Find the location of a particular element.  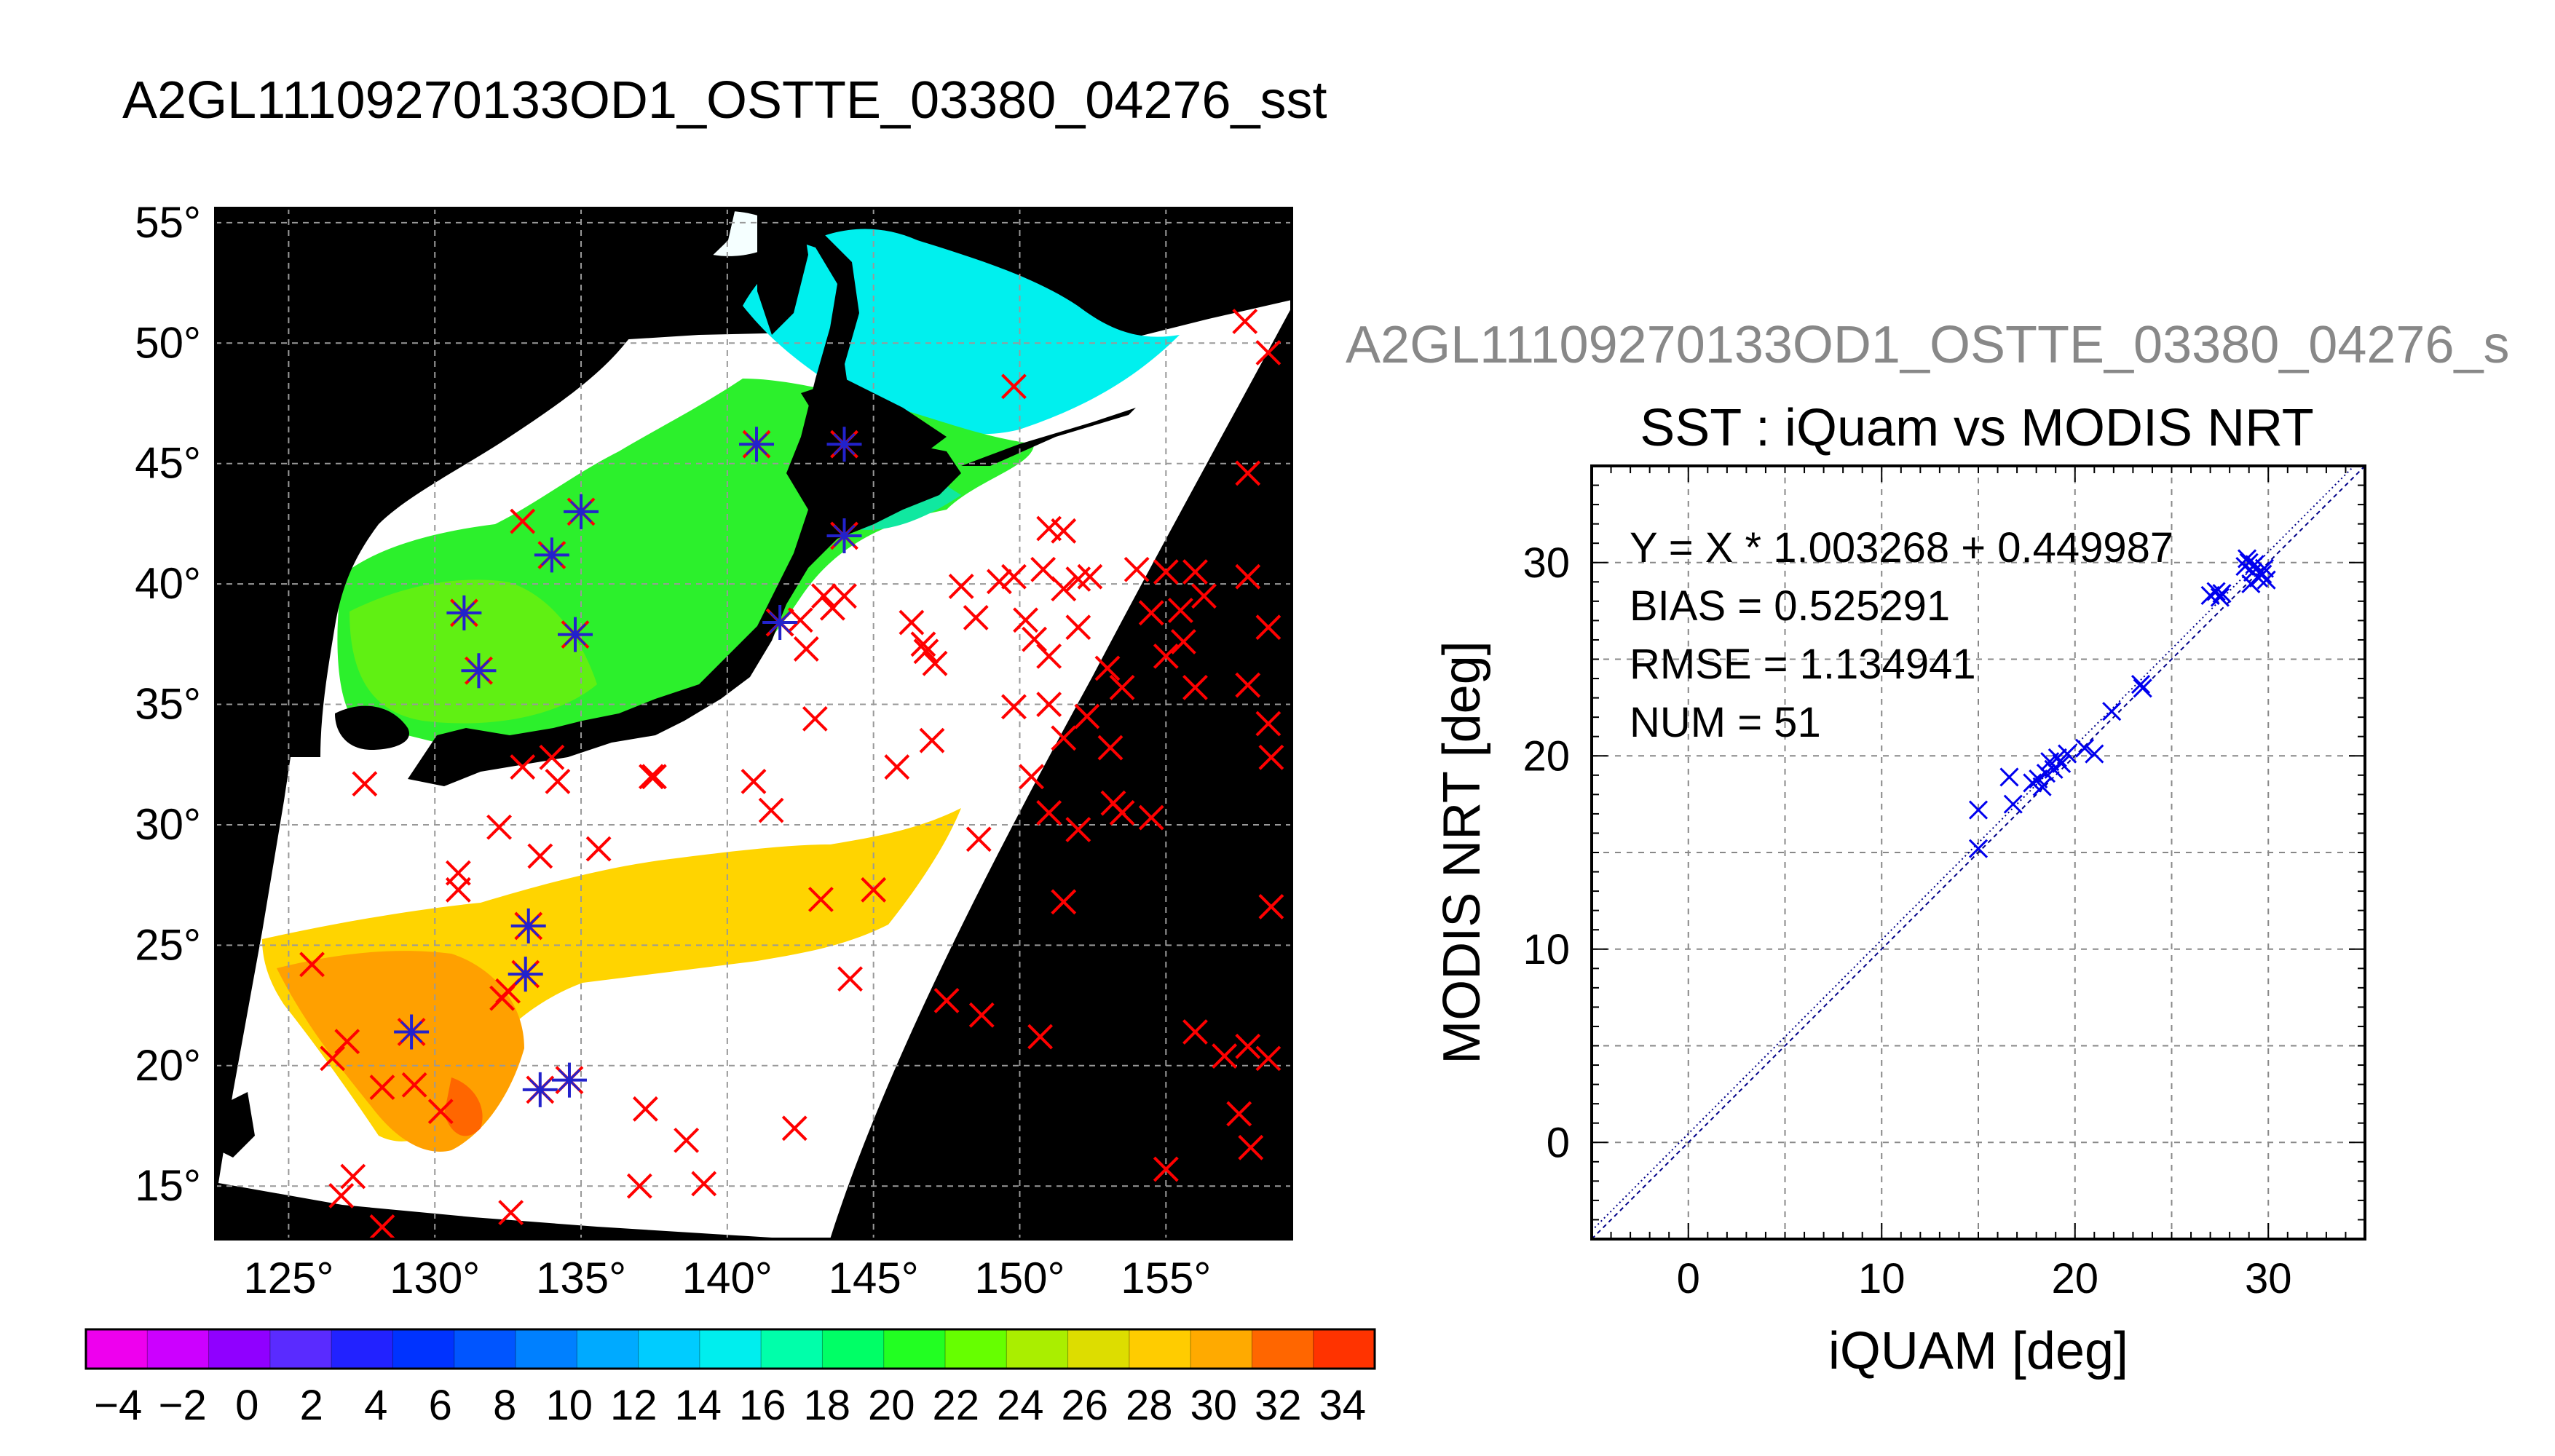

colorbar-tick-label: 20 is located at coordinates (891, 1405).